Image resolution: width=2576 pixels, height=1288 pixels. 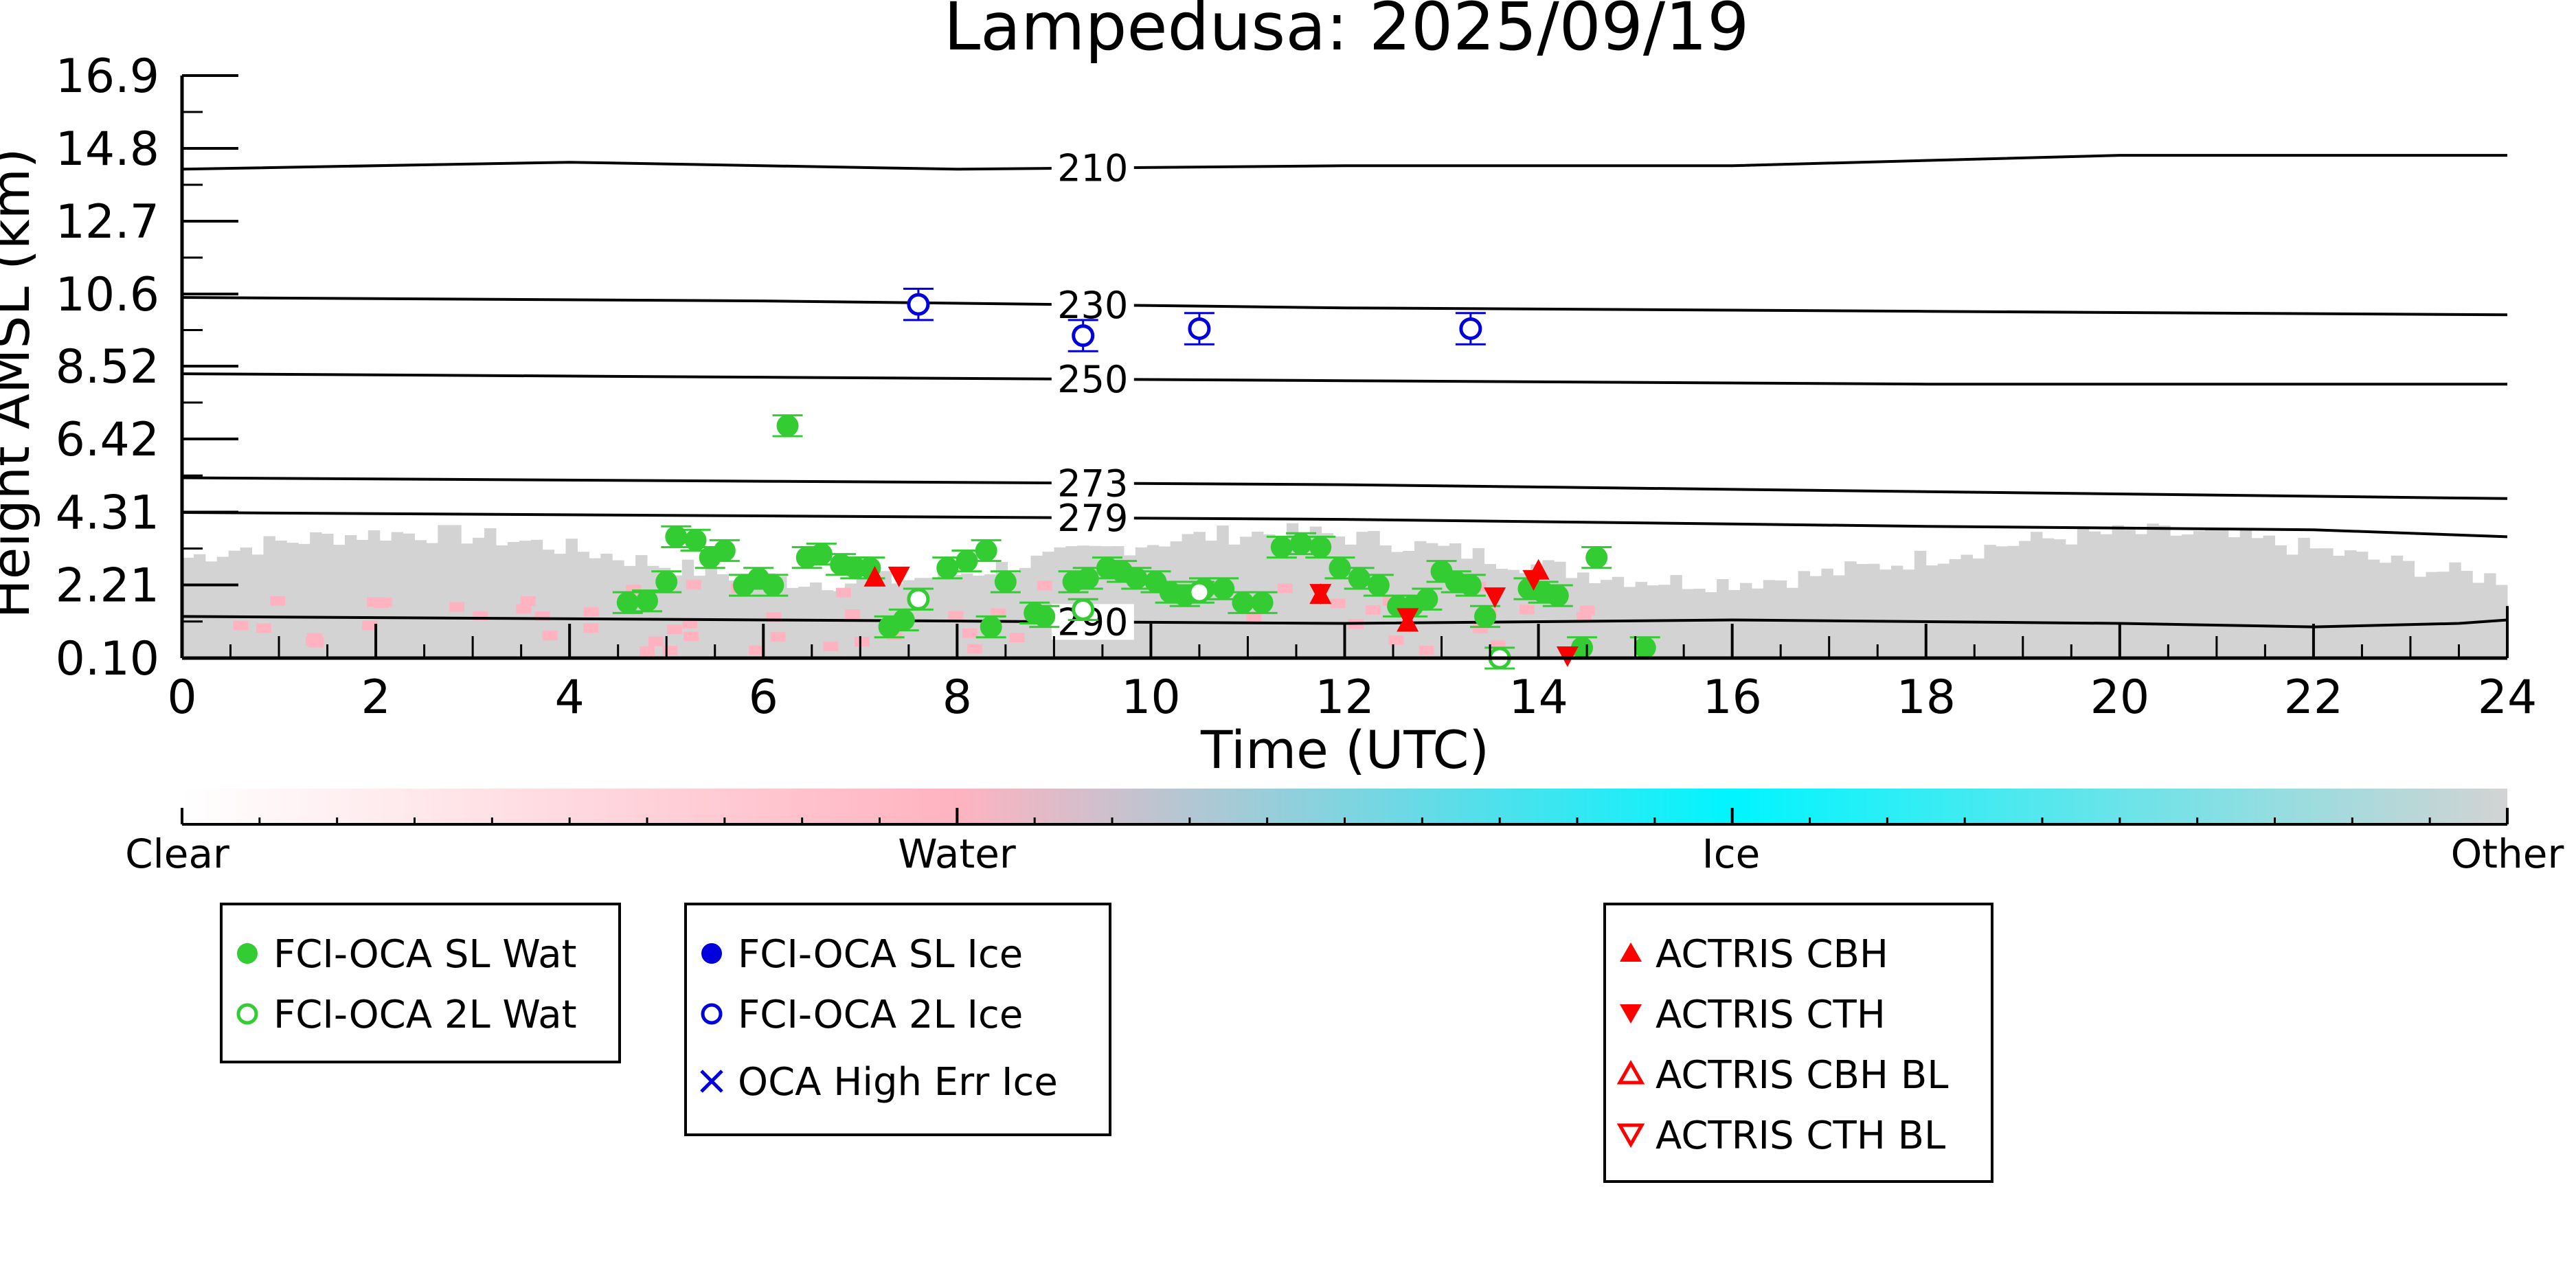 What do you see at coordinates (880, 1015) in the screenshot?
I see `legend-label-2l-ice: FCI-OCA 2L Ice` at bounding box center [880, 1015].